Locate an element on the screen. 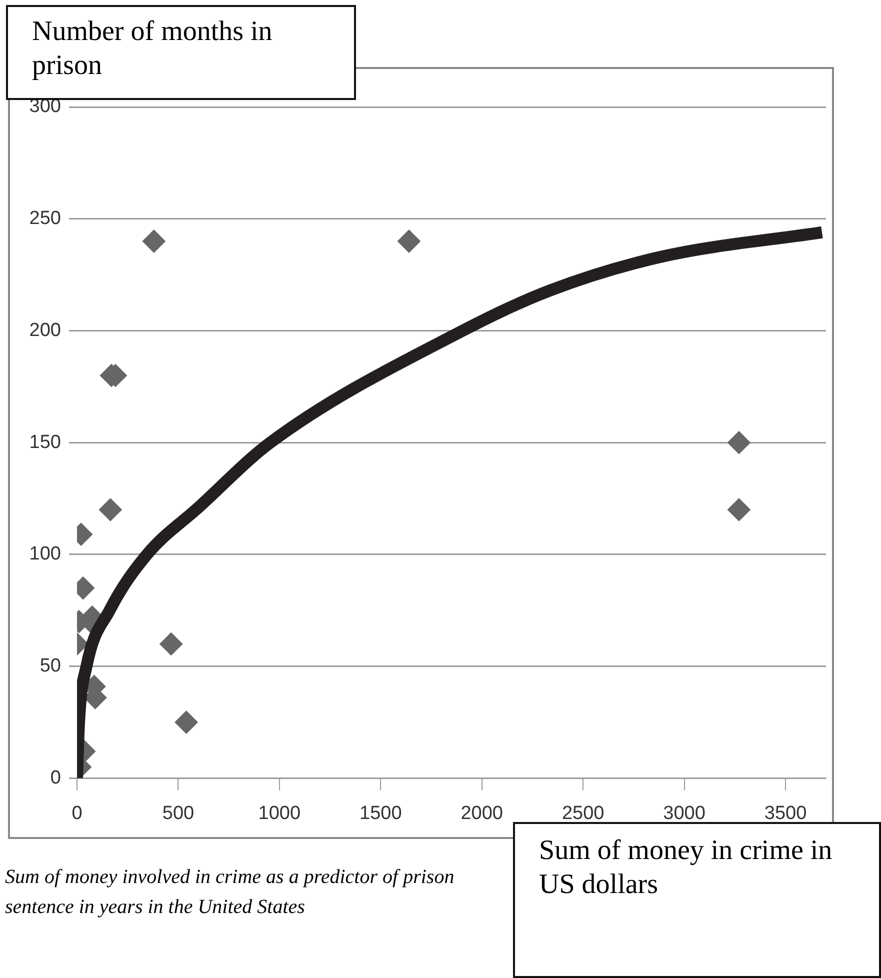  y-tick-label: 100 is located at coordinates (45, 554).